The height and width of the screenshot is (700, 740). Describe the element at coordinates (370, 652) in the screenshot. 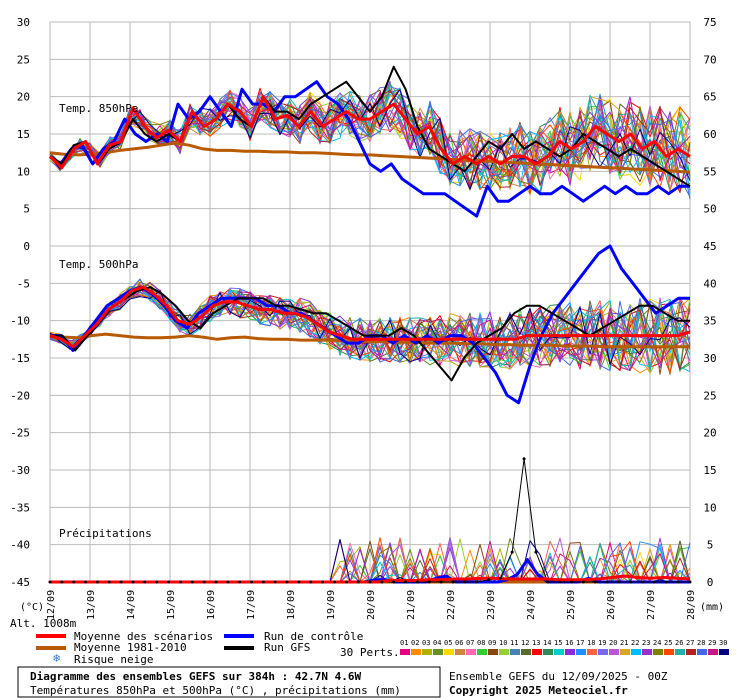

I see `legend-perts: 30 Perts.` at that location.